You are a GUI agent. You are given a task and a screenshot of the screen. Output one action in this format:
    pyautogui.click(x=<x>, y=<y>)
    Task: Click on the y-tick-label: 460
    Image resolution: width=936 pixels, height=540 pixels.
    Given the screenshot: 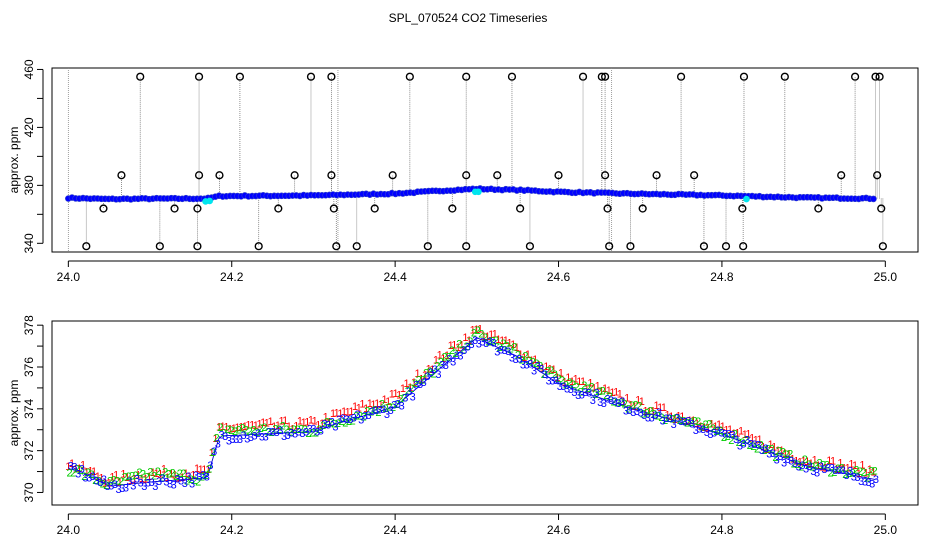 What is the action you would take?
    pyautogui.click(x=29, y=69)
    